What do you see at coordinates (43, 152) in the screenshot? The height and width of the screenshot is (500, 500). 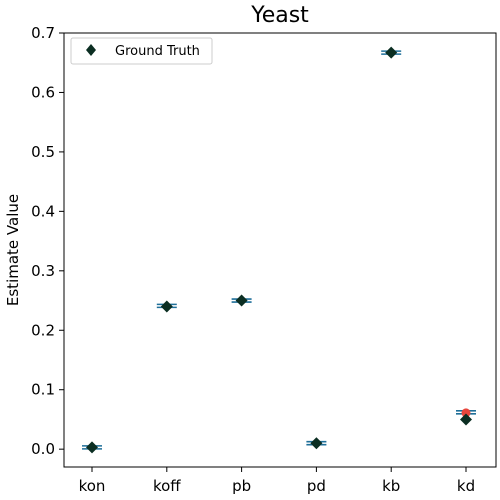 I see `y-tick-label: 0.5` at bounding box center [43, 152].